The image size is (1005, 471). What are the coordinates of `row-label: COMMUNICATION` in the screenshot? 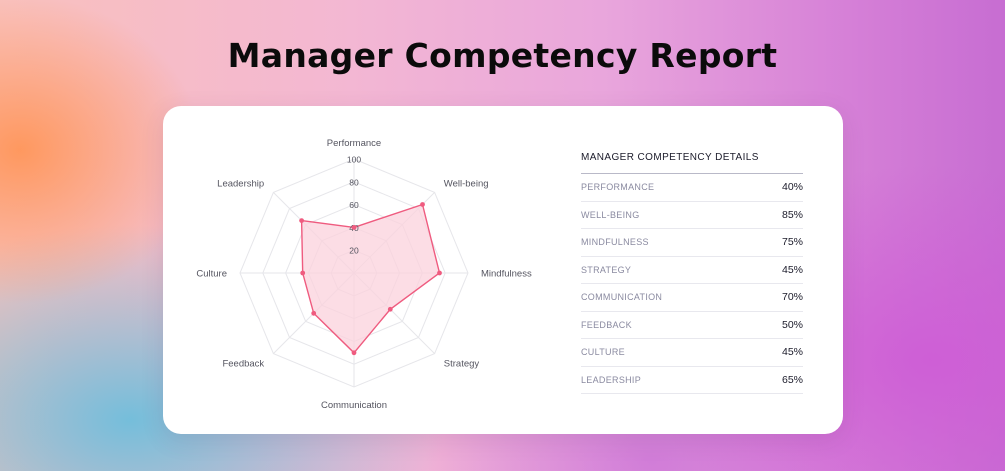 It's located at (622, 297).